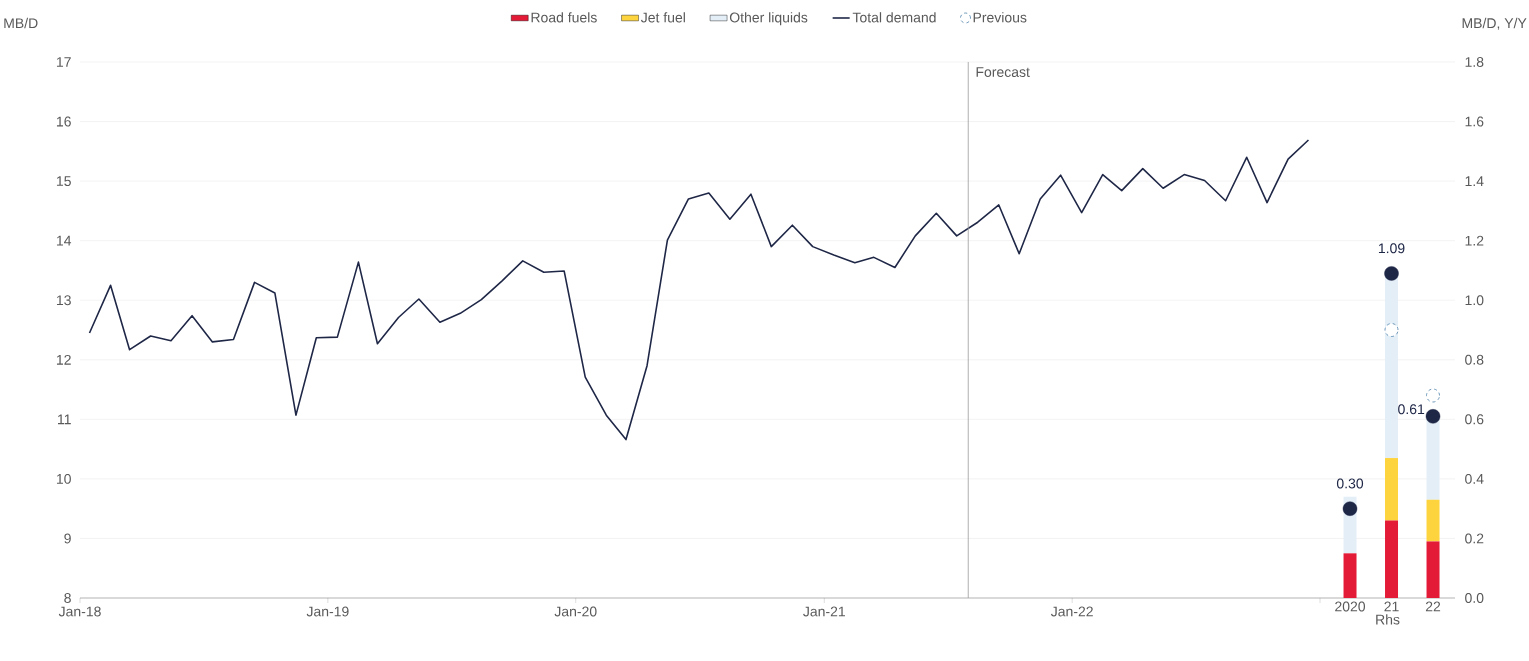  I want to click on y-tick-label: 1.6, so click(1474, 121).